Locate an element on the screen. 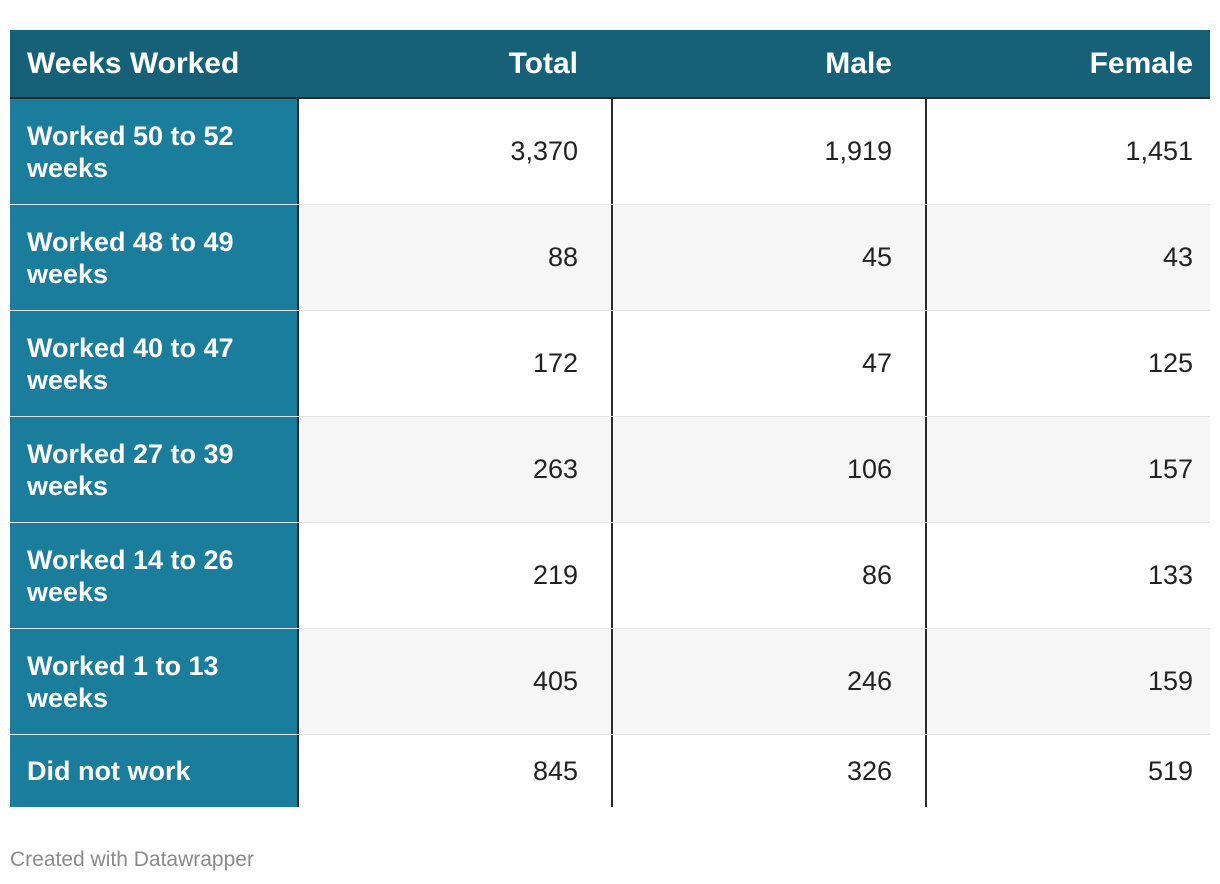  table-row: Worked 40 to 47 weeks 172 47 125 is located at coordinates (610, 364).